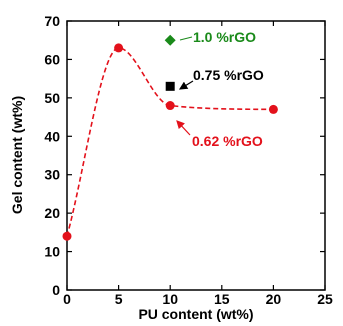 The width and height of the screenshot is (343, 326). I want to click on y-tick-label: 50, so click(52, 98).